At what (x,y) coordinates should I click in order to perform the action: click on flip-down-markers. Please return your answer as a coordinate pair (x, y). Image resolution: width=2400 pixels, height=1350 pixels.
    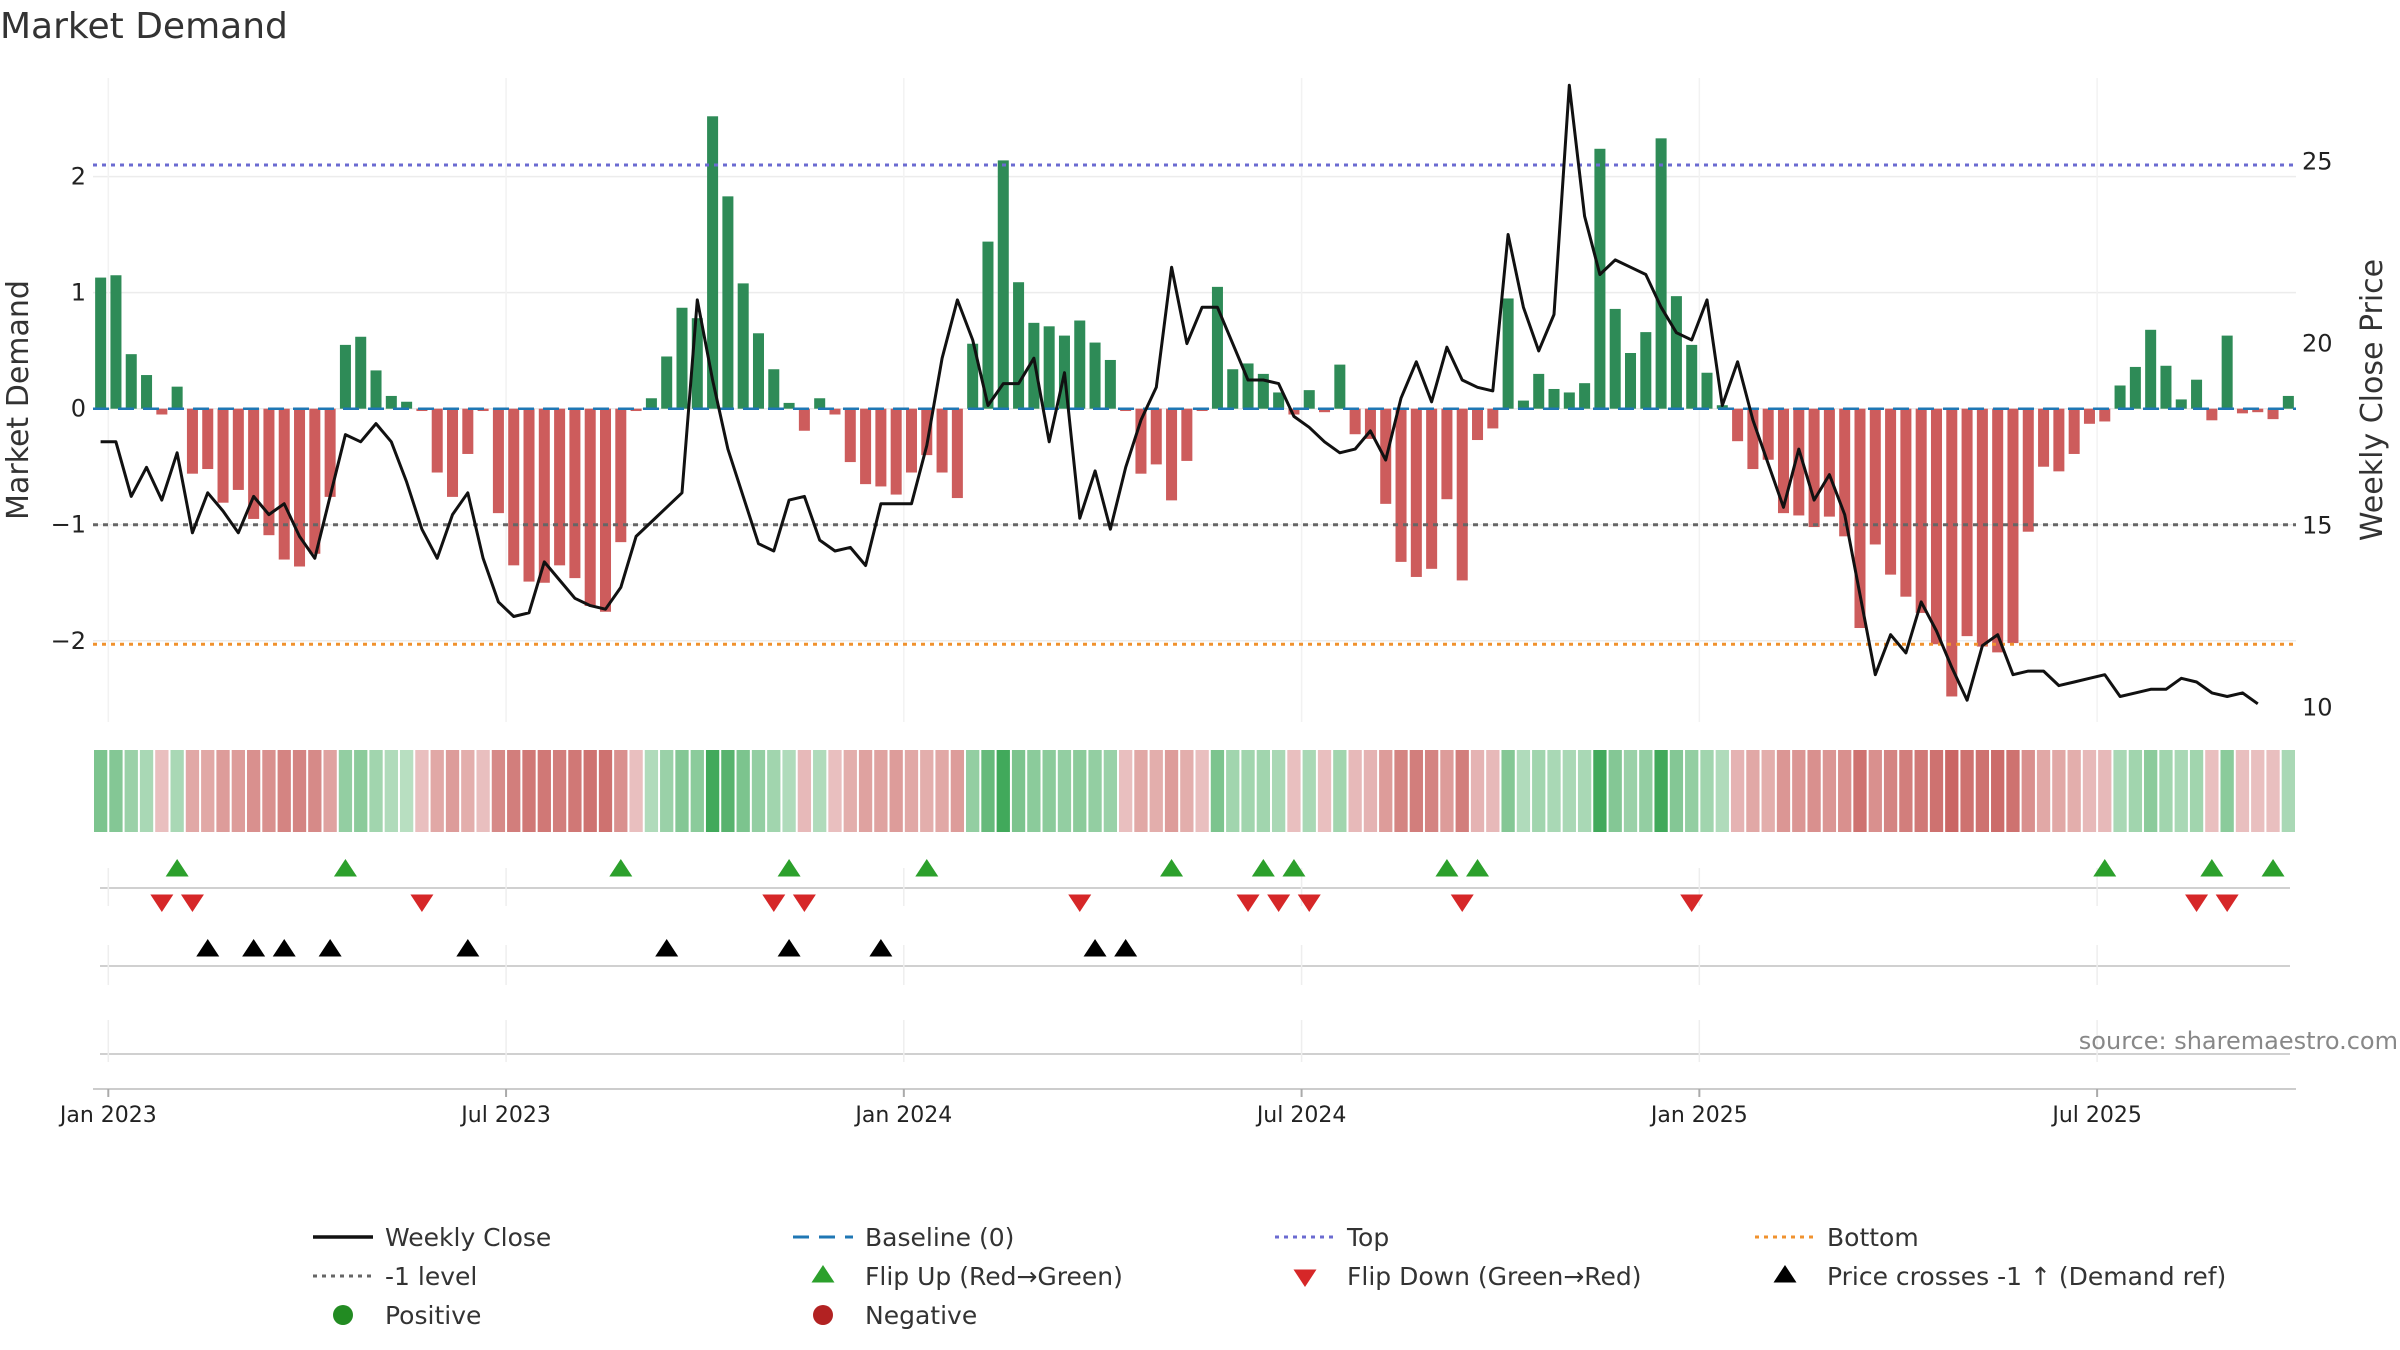
    Looking at the image, I should click on (1194, 903).